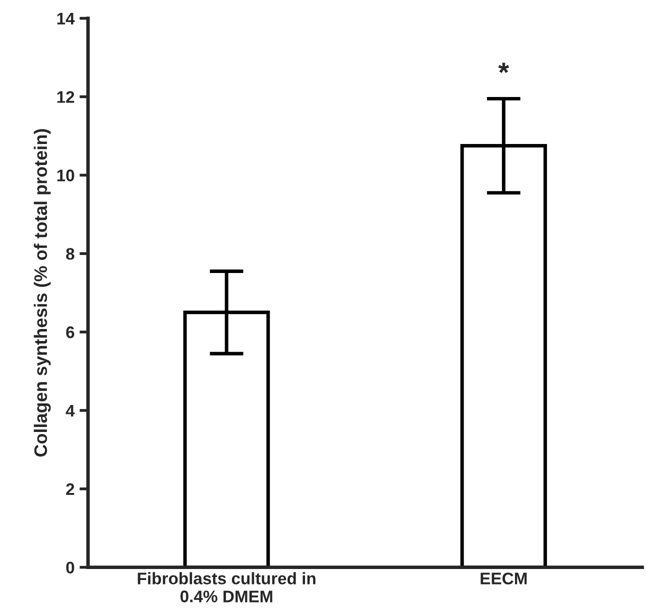  Describe the element at coordinates (42, 293) in the screenshot. I see `y-axis-title: Collagen synthesis (% of total protein)` at that location.